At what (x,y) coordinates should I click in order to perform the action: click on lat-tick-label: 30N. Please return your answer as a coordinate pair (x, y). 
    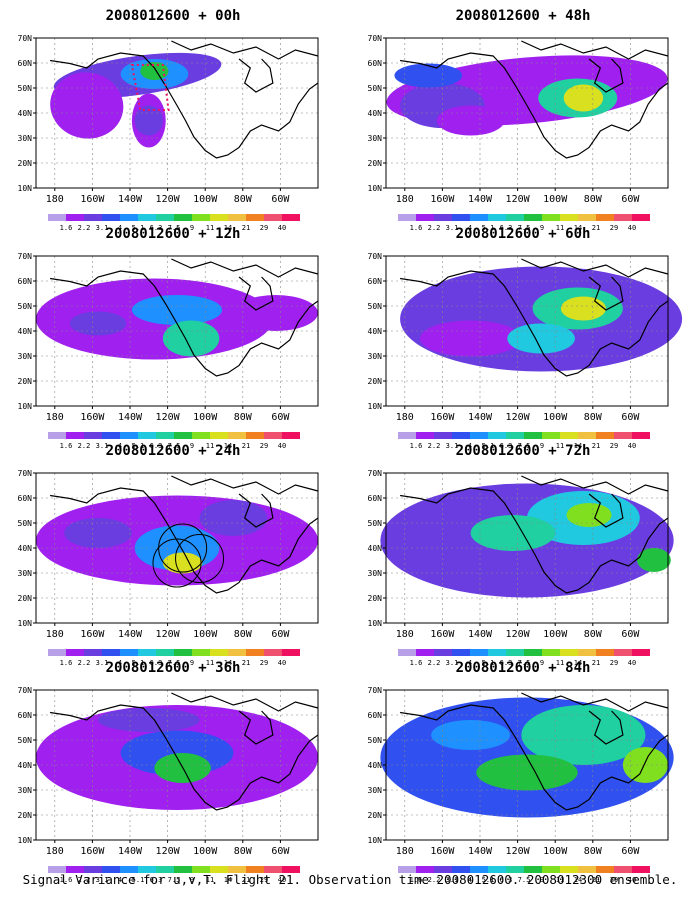
    Looking at the image, I should click on (375, 573).